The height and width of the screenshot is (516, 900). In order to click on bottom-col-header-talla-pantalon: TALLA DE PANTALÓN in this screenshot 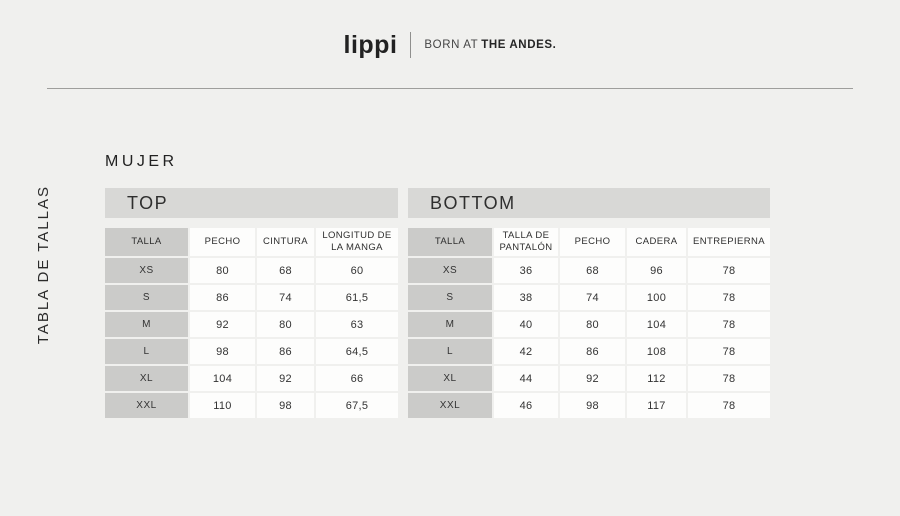, I will do `click(526, 242)`.